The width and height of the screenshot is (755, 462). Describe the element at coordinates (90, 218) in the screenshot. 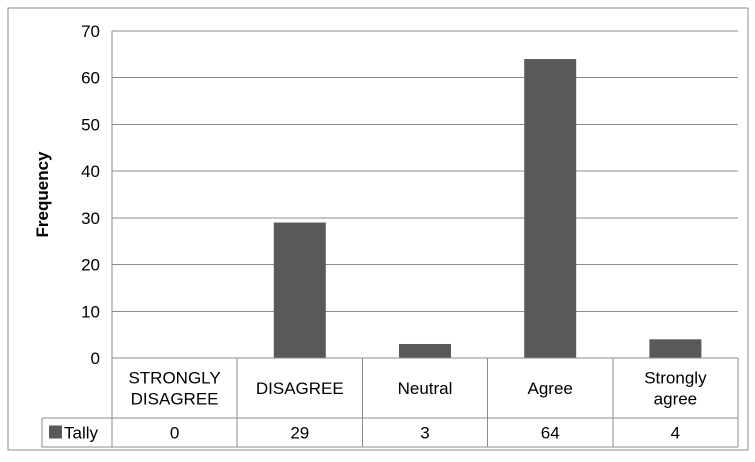

I see `y-tick-label: 30` at that location.